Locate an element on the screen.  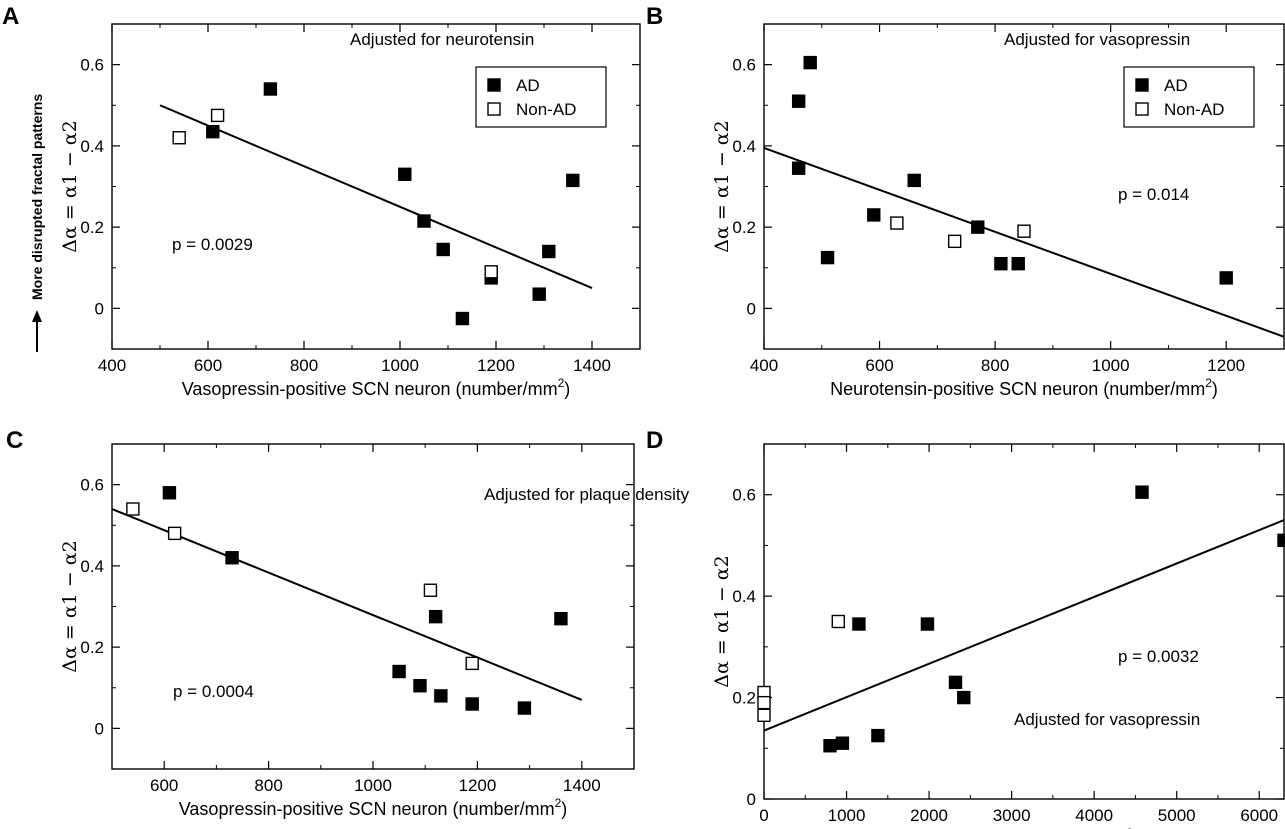
y-axis-label-a: Δα = α1 − α2 is located at coordinates (70, 186).